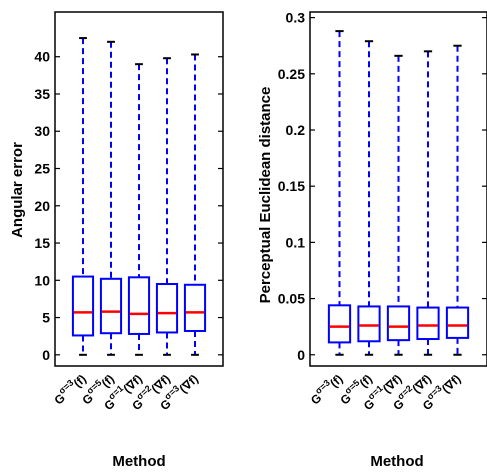  Describe the element at coordinates (42, 243) in the screenshot. I see `y-tick-label: 15` at that location.